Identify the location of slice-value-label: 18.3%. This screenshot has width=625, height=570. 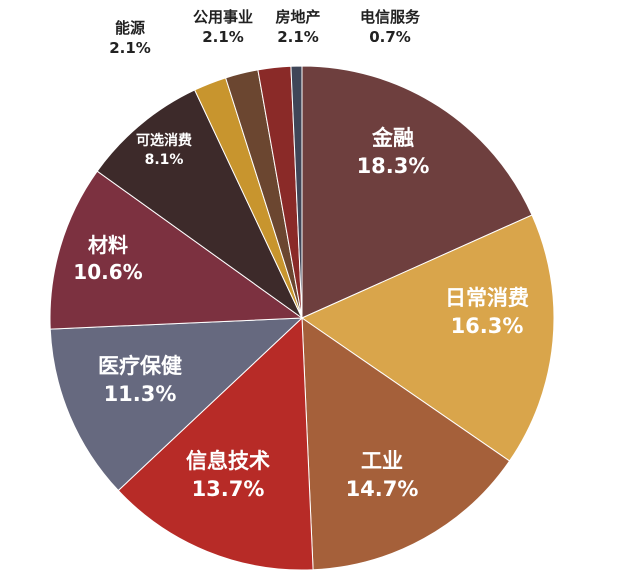
(393, 166).